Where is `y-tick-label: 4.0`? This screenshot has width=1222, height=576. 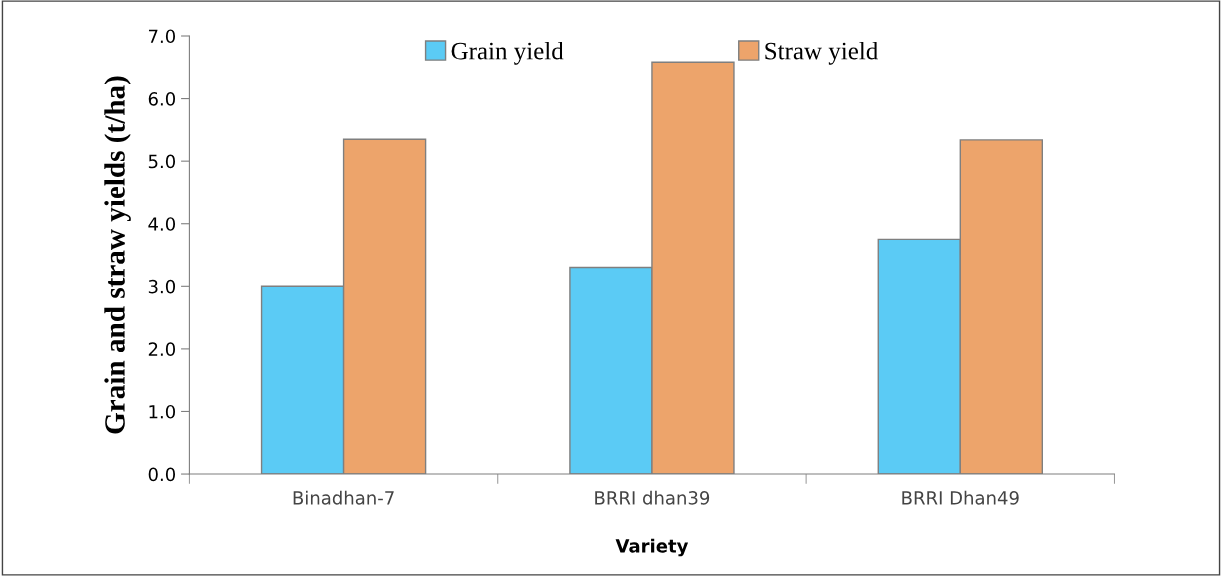 y-tick-label: 4.0 is located at coordinates (162, 224).